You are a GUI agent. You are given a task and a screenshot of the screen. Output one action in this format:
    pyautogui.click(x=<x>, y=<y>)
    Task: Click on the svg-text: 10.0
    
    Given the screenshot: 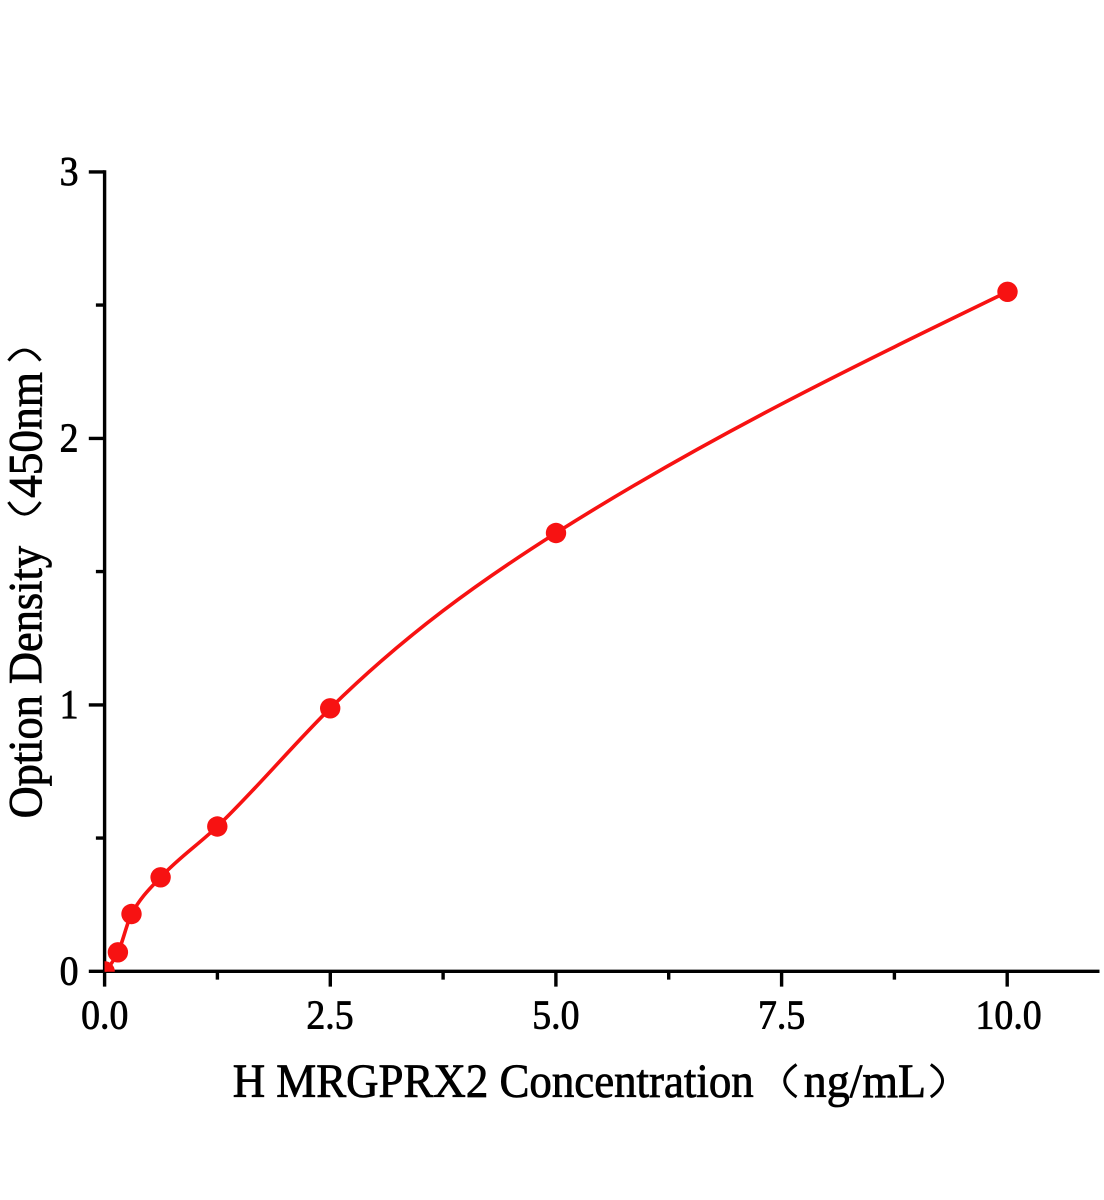 What is the action you would take?
    pyautogui.click(x=1009, y=1015)
    